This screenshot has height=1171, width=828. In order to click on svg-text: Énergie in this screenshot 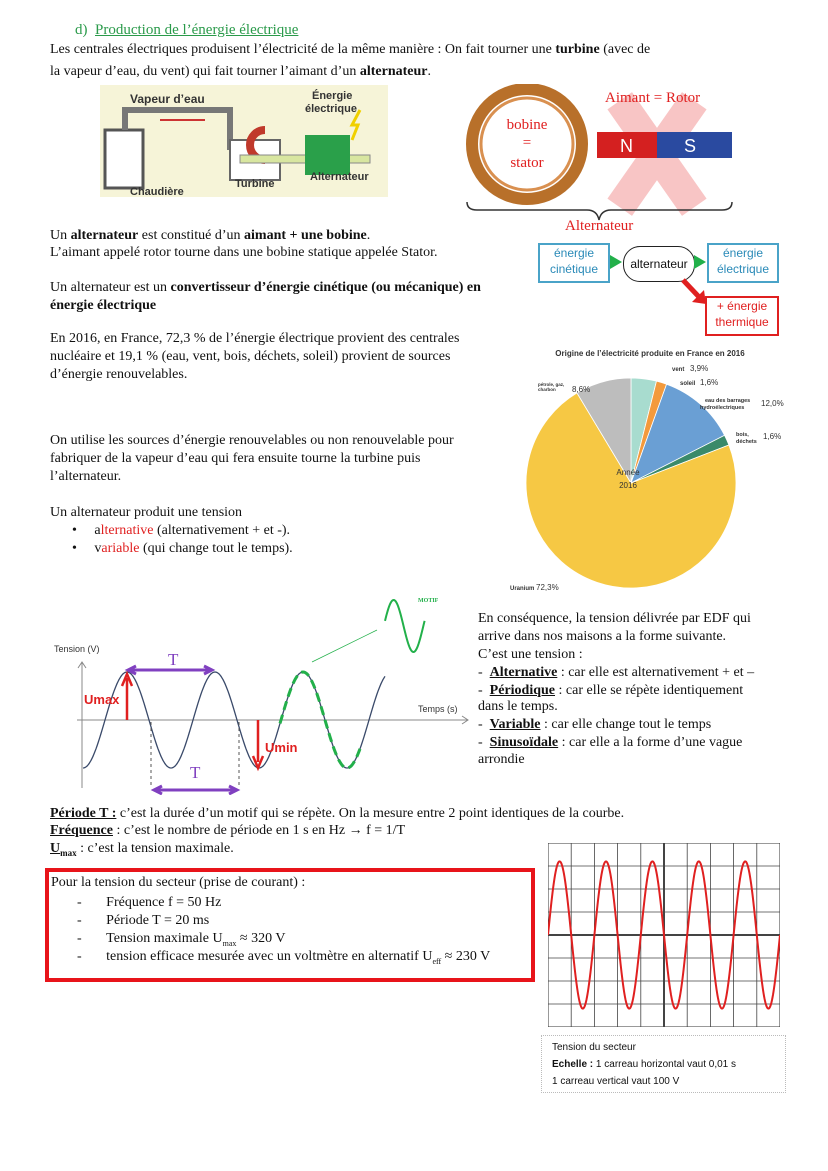, I will do `click(332, 95)`.